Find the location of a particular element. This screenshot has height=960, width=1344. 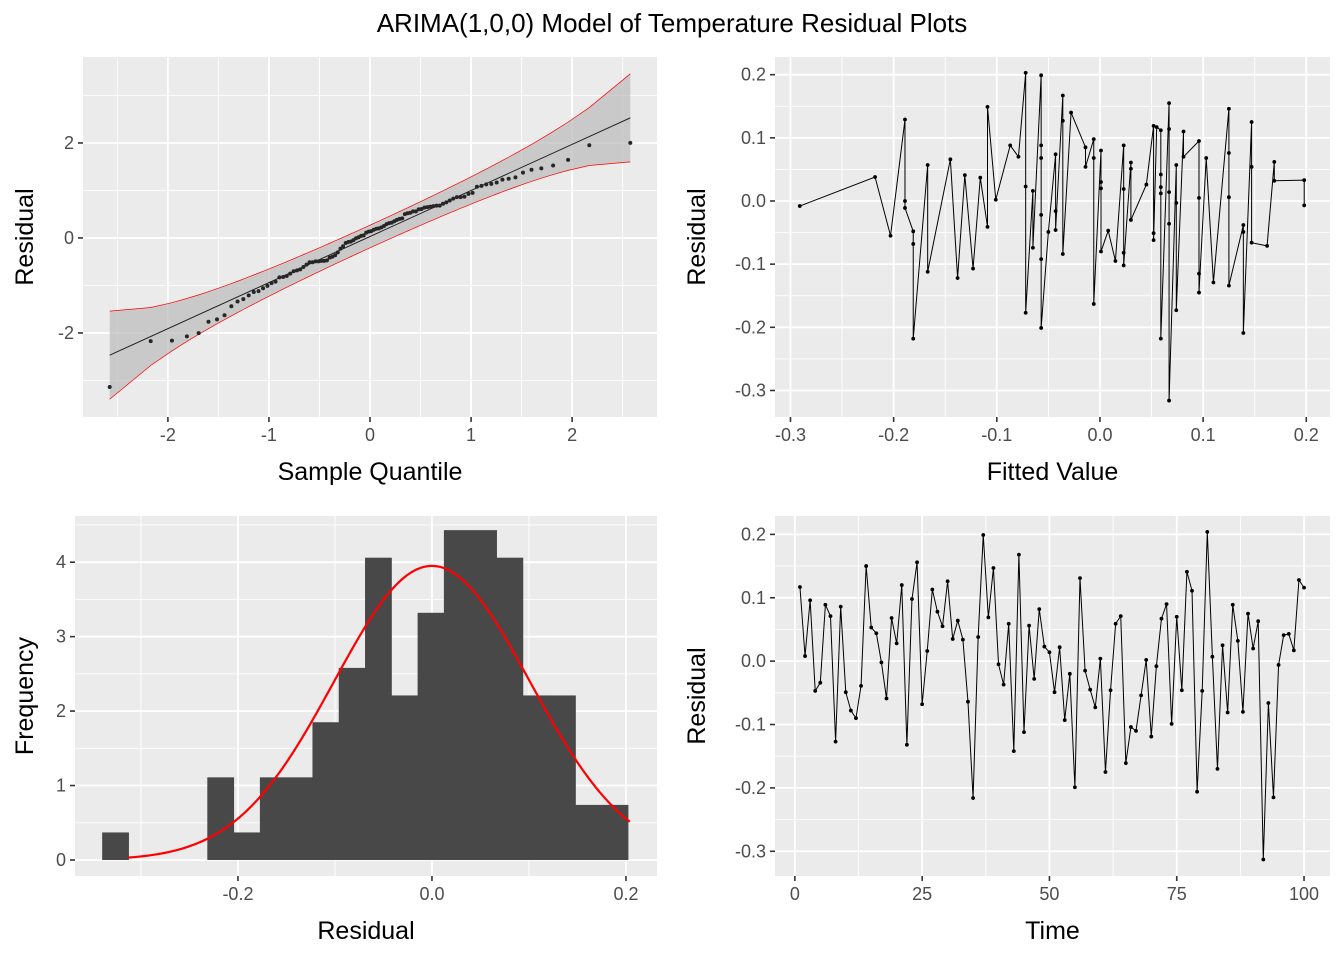

x-axis-title: Sample Quantile is located at coordinates (370, 472).